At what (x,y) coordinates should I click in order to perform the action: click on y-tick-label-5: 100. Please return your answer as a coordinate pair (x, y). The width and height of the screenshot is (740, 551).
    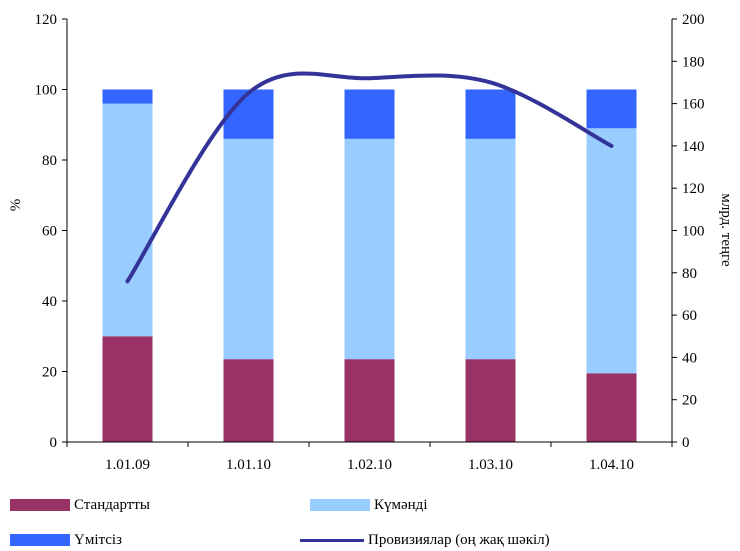
    Looking at the image, I should click on (46, 91).